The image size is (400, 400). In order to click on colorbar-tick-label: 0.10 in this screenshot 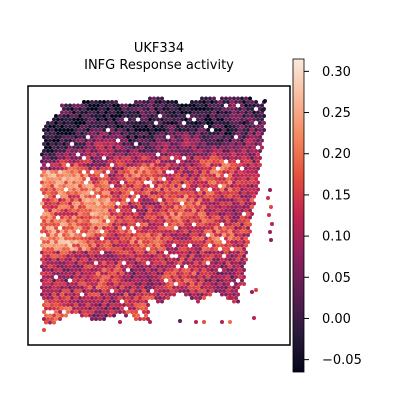, I will do `click(336, 237)`.